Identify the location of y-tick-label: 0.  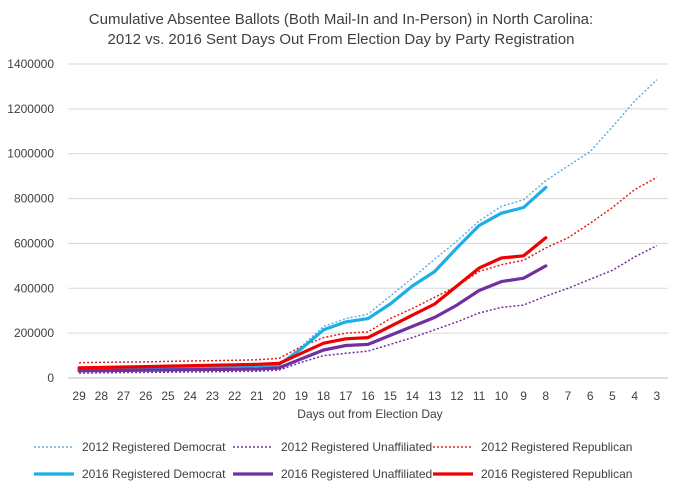
(50, 378).